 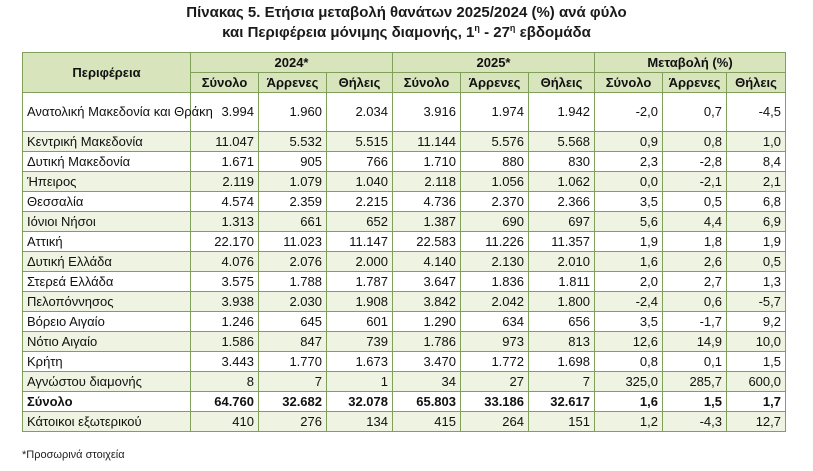 I want to click on value-cell: 4,4, so click(x=694, y=221).